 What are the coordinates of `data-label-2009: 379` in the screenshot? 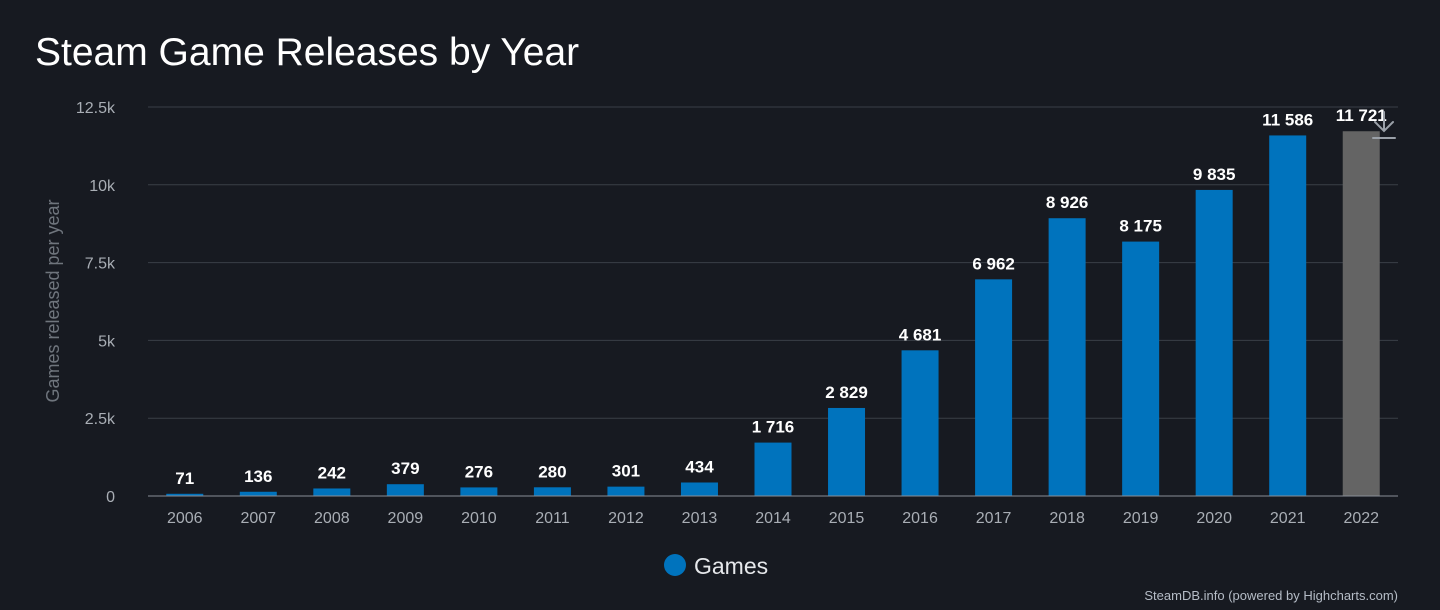 It's located at (405, 468).